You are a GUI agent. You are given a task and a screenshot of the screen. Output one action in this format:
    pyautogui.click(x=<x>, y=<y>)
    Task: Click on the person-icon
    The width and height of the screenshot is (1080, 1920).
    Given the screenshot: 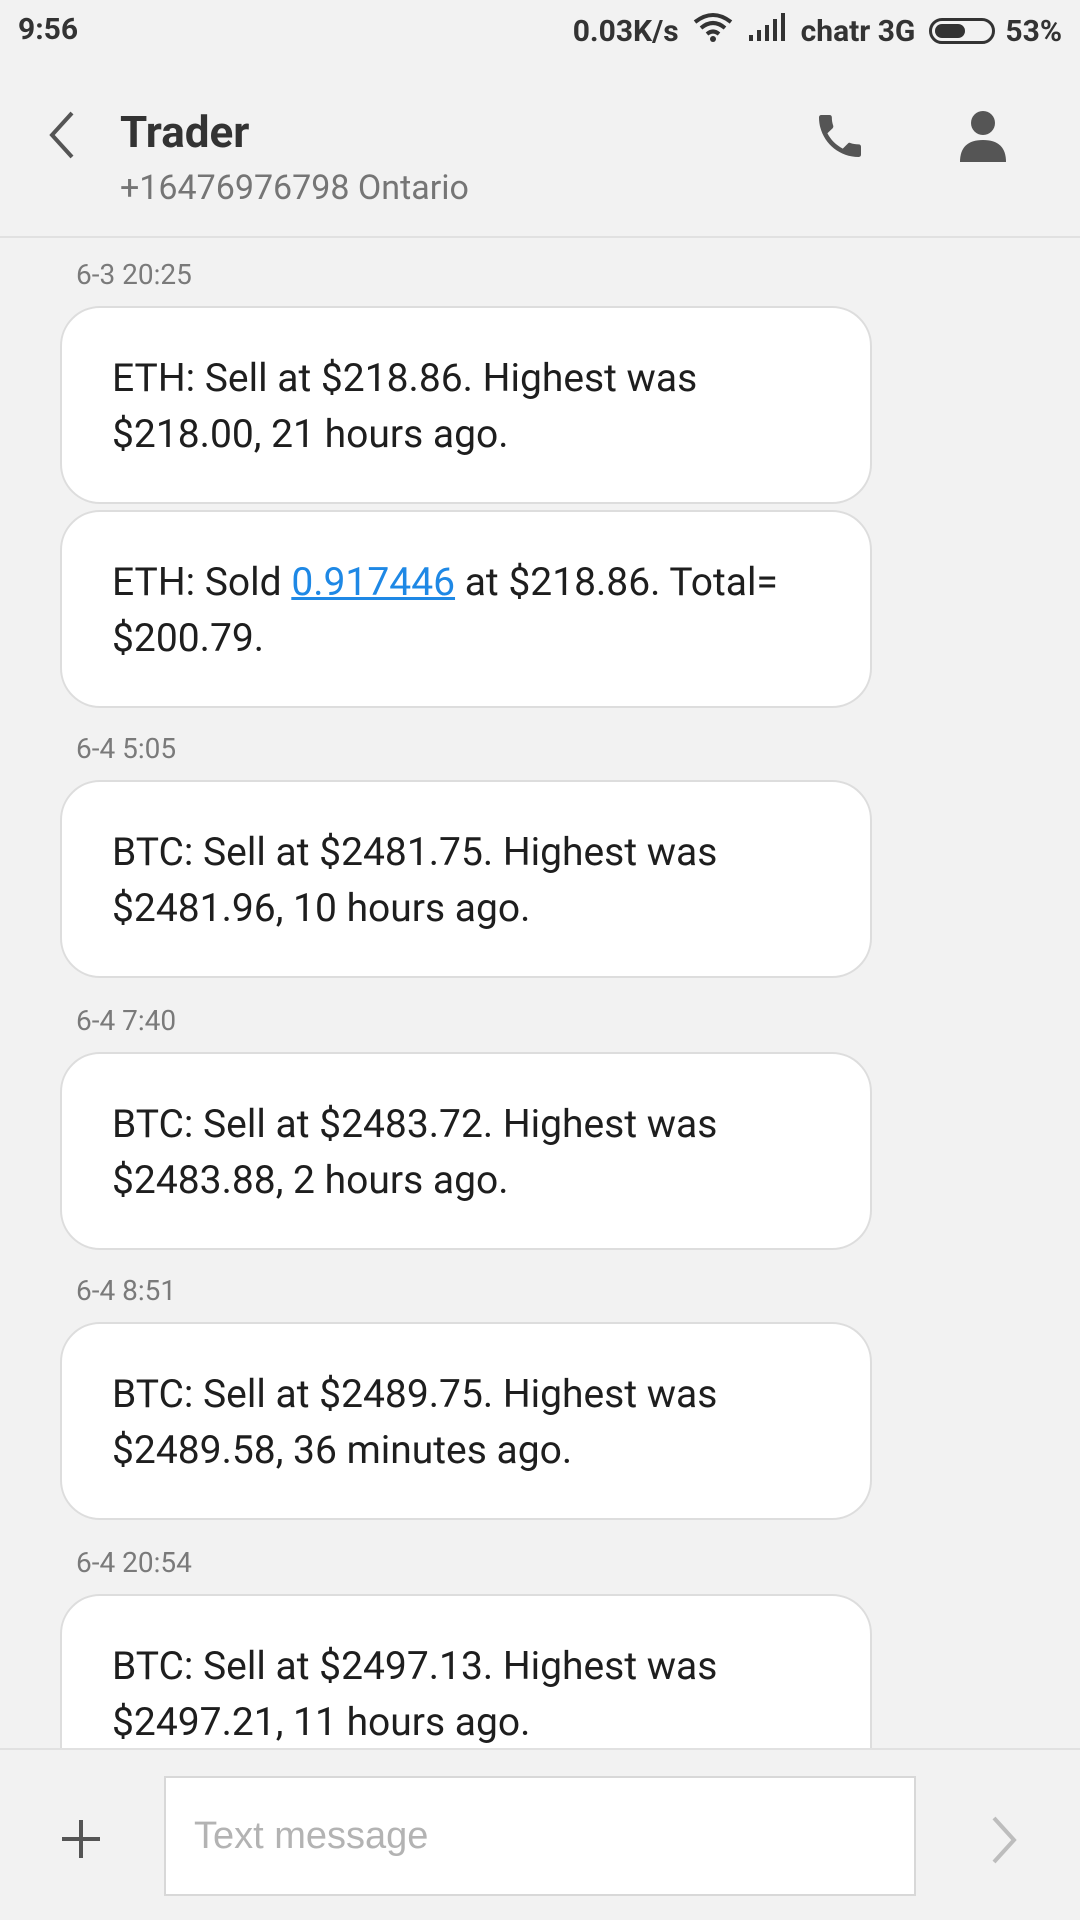 What is the action you would take?
    pyautogui.click(x=983, y=136)
    